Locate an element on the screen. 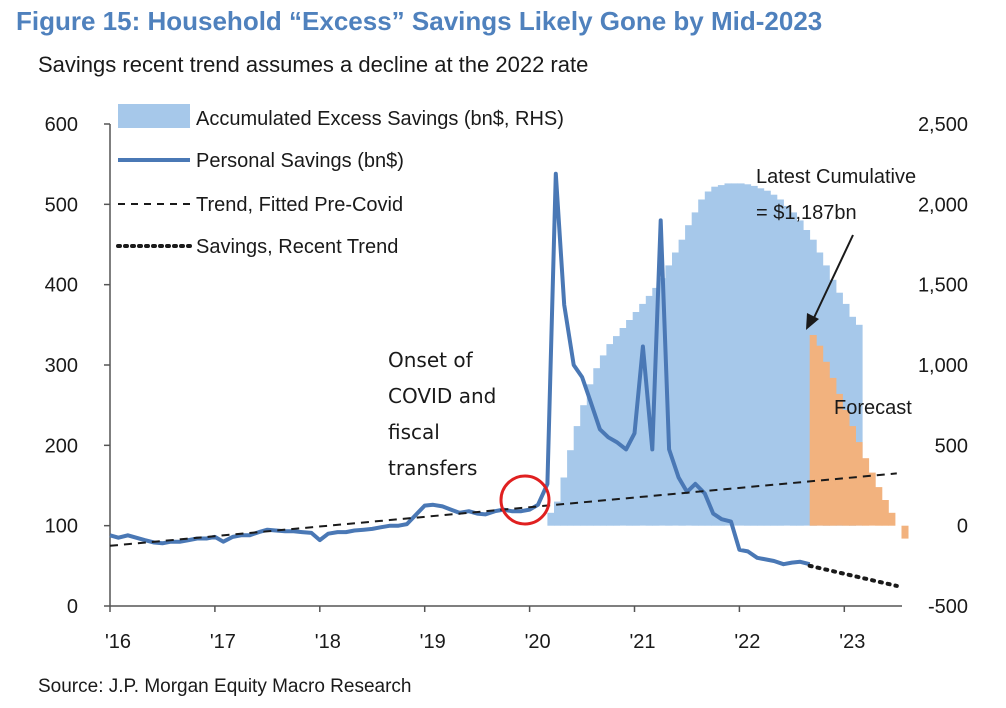 The width and height of the screenshot is (1006, 708). legend-label-excess: Accumulated Excess Savings (bn$, RHS) is located at coordinates (380, 119).